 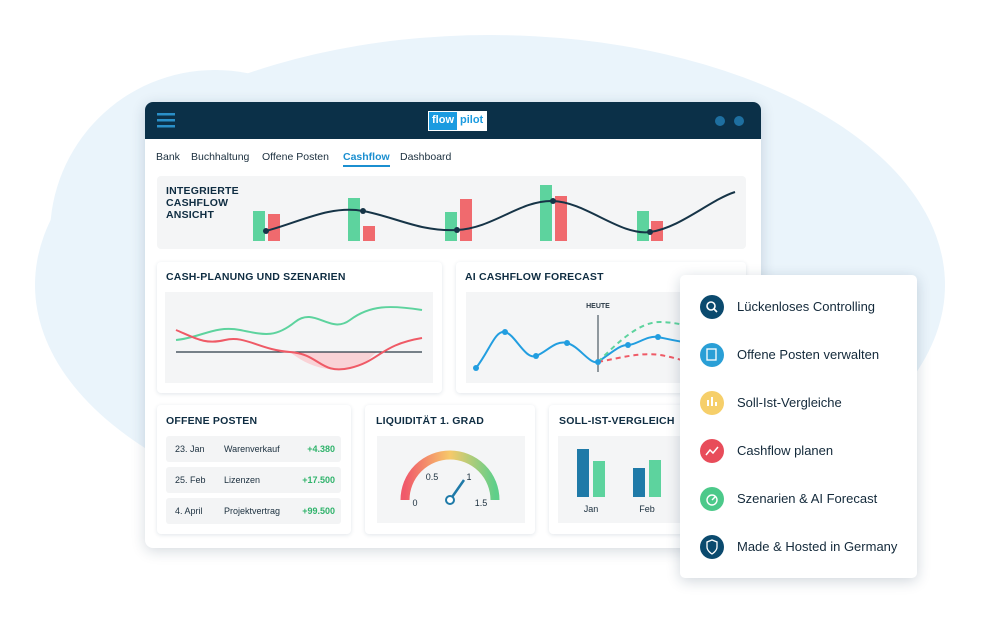 I want to click on feature-card, so click(x=798, y=426).